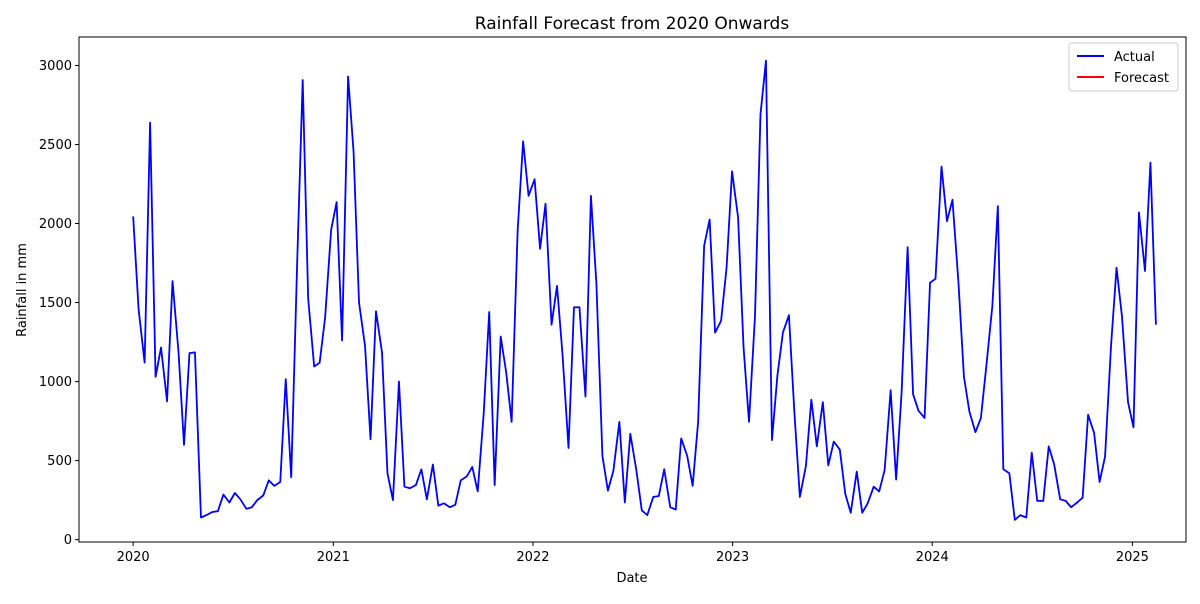  Describe the element at coordinates (55, 145) in the screenshot. I see `y-tick-label: 2500` at that location.